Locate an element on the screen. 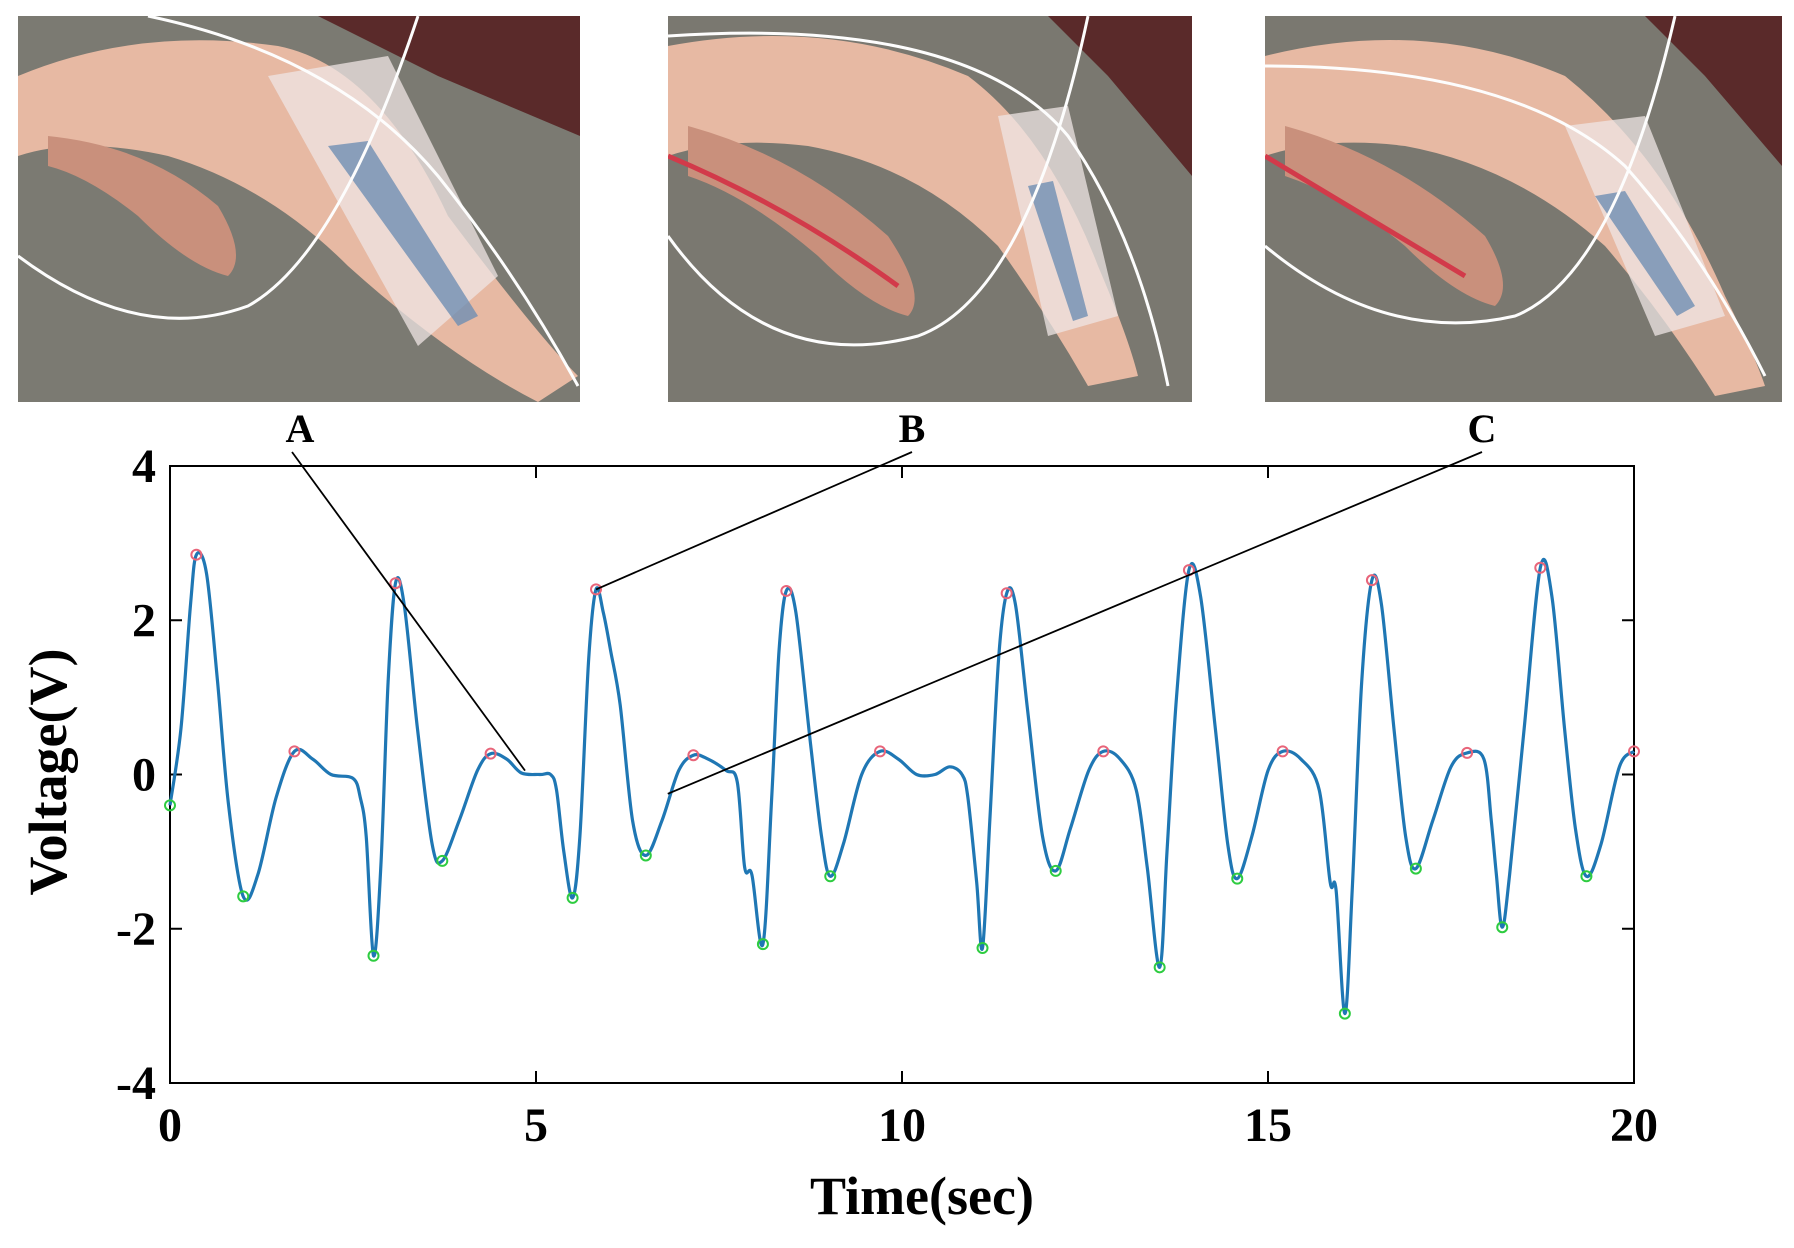 The height and width of the screenshot is (1248, 1794). y-tick-label: 4 is located at coordinates (144, 466).